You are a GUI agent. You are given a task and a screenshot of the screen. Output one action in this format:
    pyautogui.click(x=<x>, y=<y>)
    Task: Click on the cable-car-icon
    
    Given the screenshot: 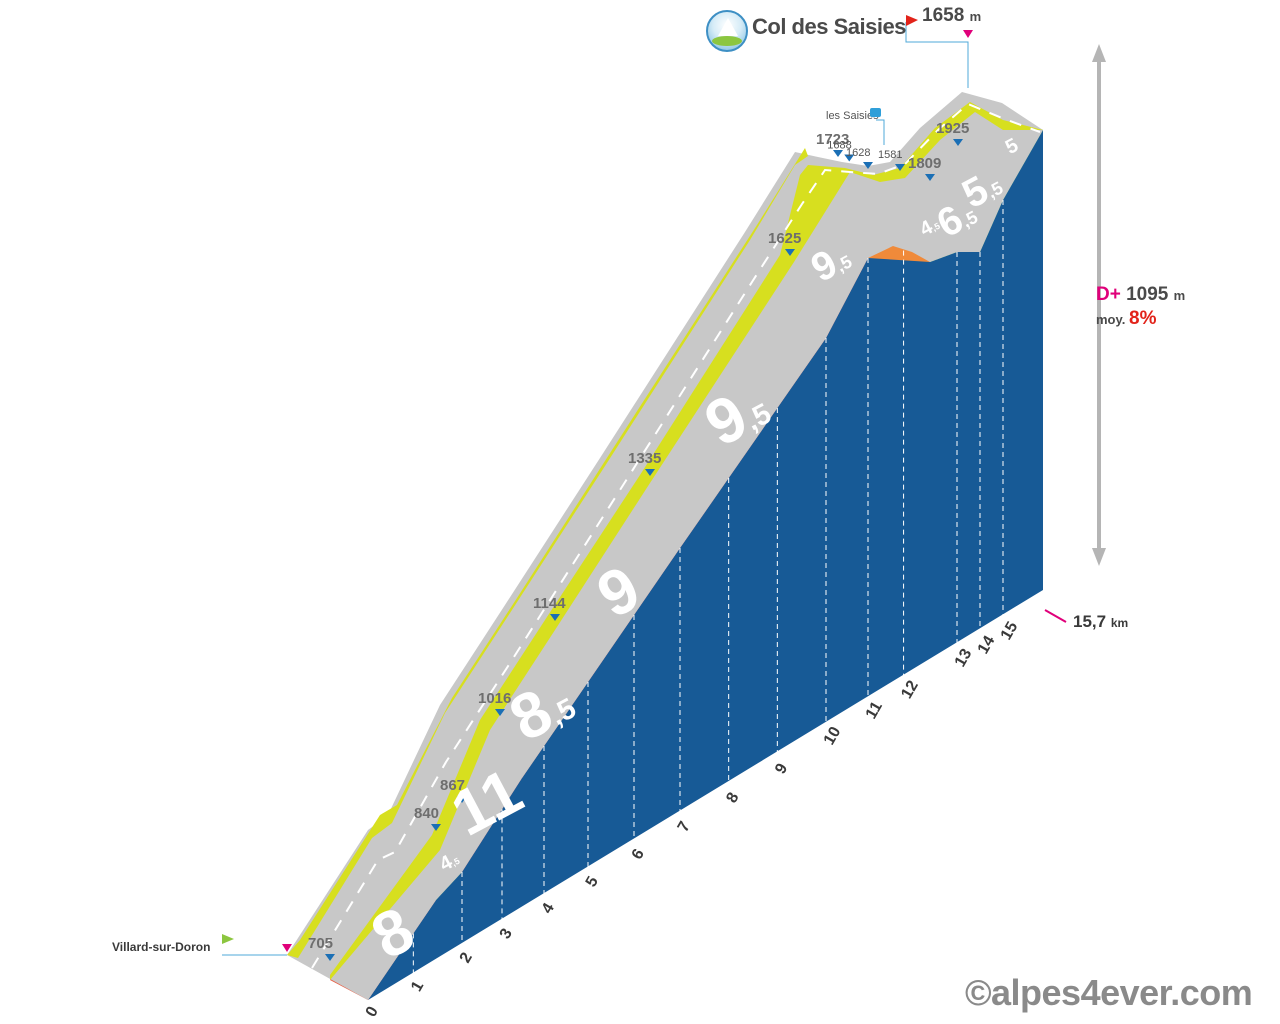 What is the action you would take?
    pyautogui.click(x=875, y=112)
    